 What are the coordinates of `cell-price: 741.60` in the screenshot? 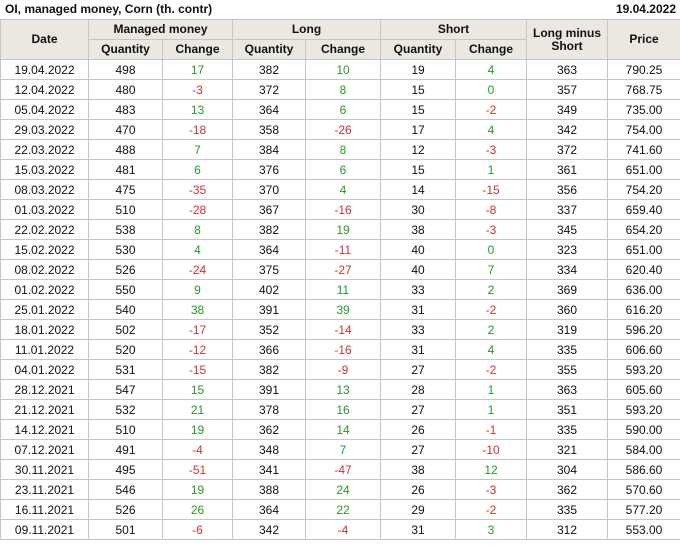 It's located at (643, 149).